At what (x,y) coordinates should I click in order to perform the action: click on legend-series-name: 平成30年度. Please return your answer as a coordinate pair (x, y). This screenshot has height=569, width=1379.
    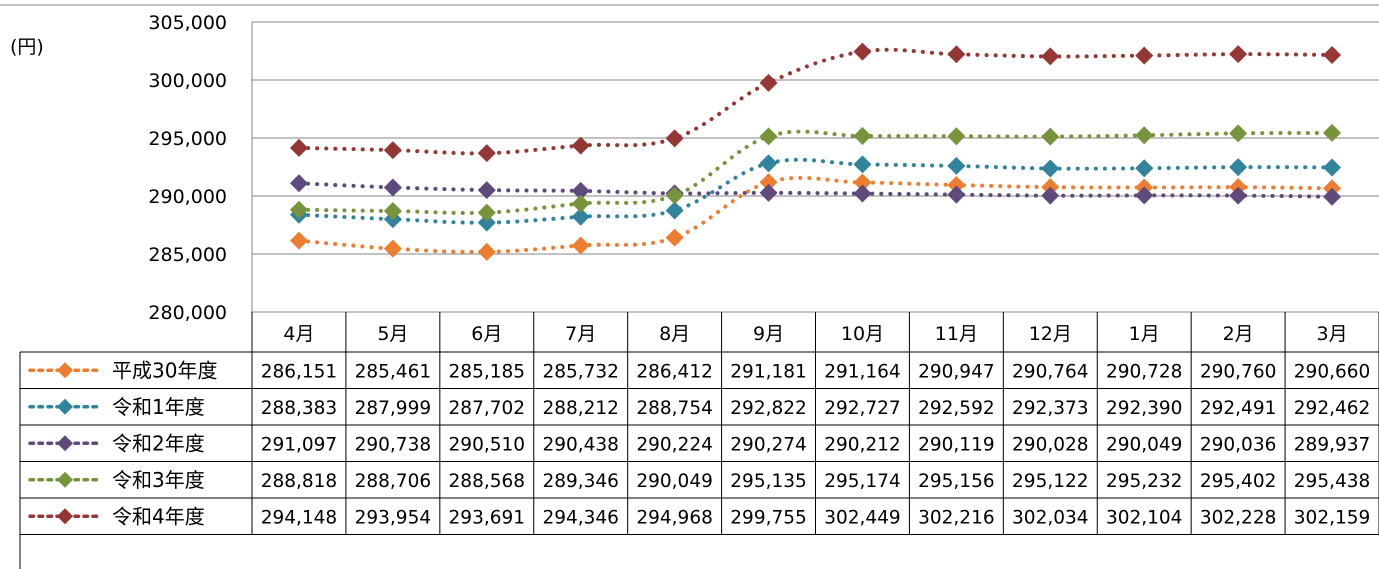
    Looking at the image, I should click on (164, 370).